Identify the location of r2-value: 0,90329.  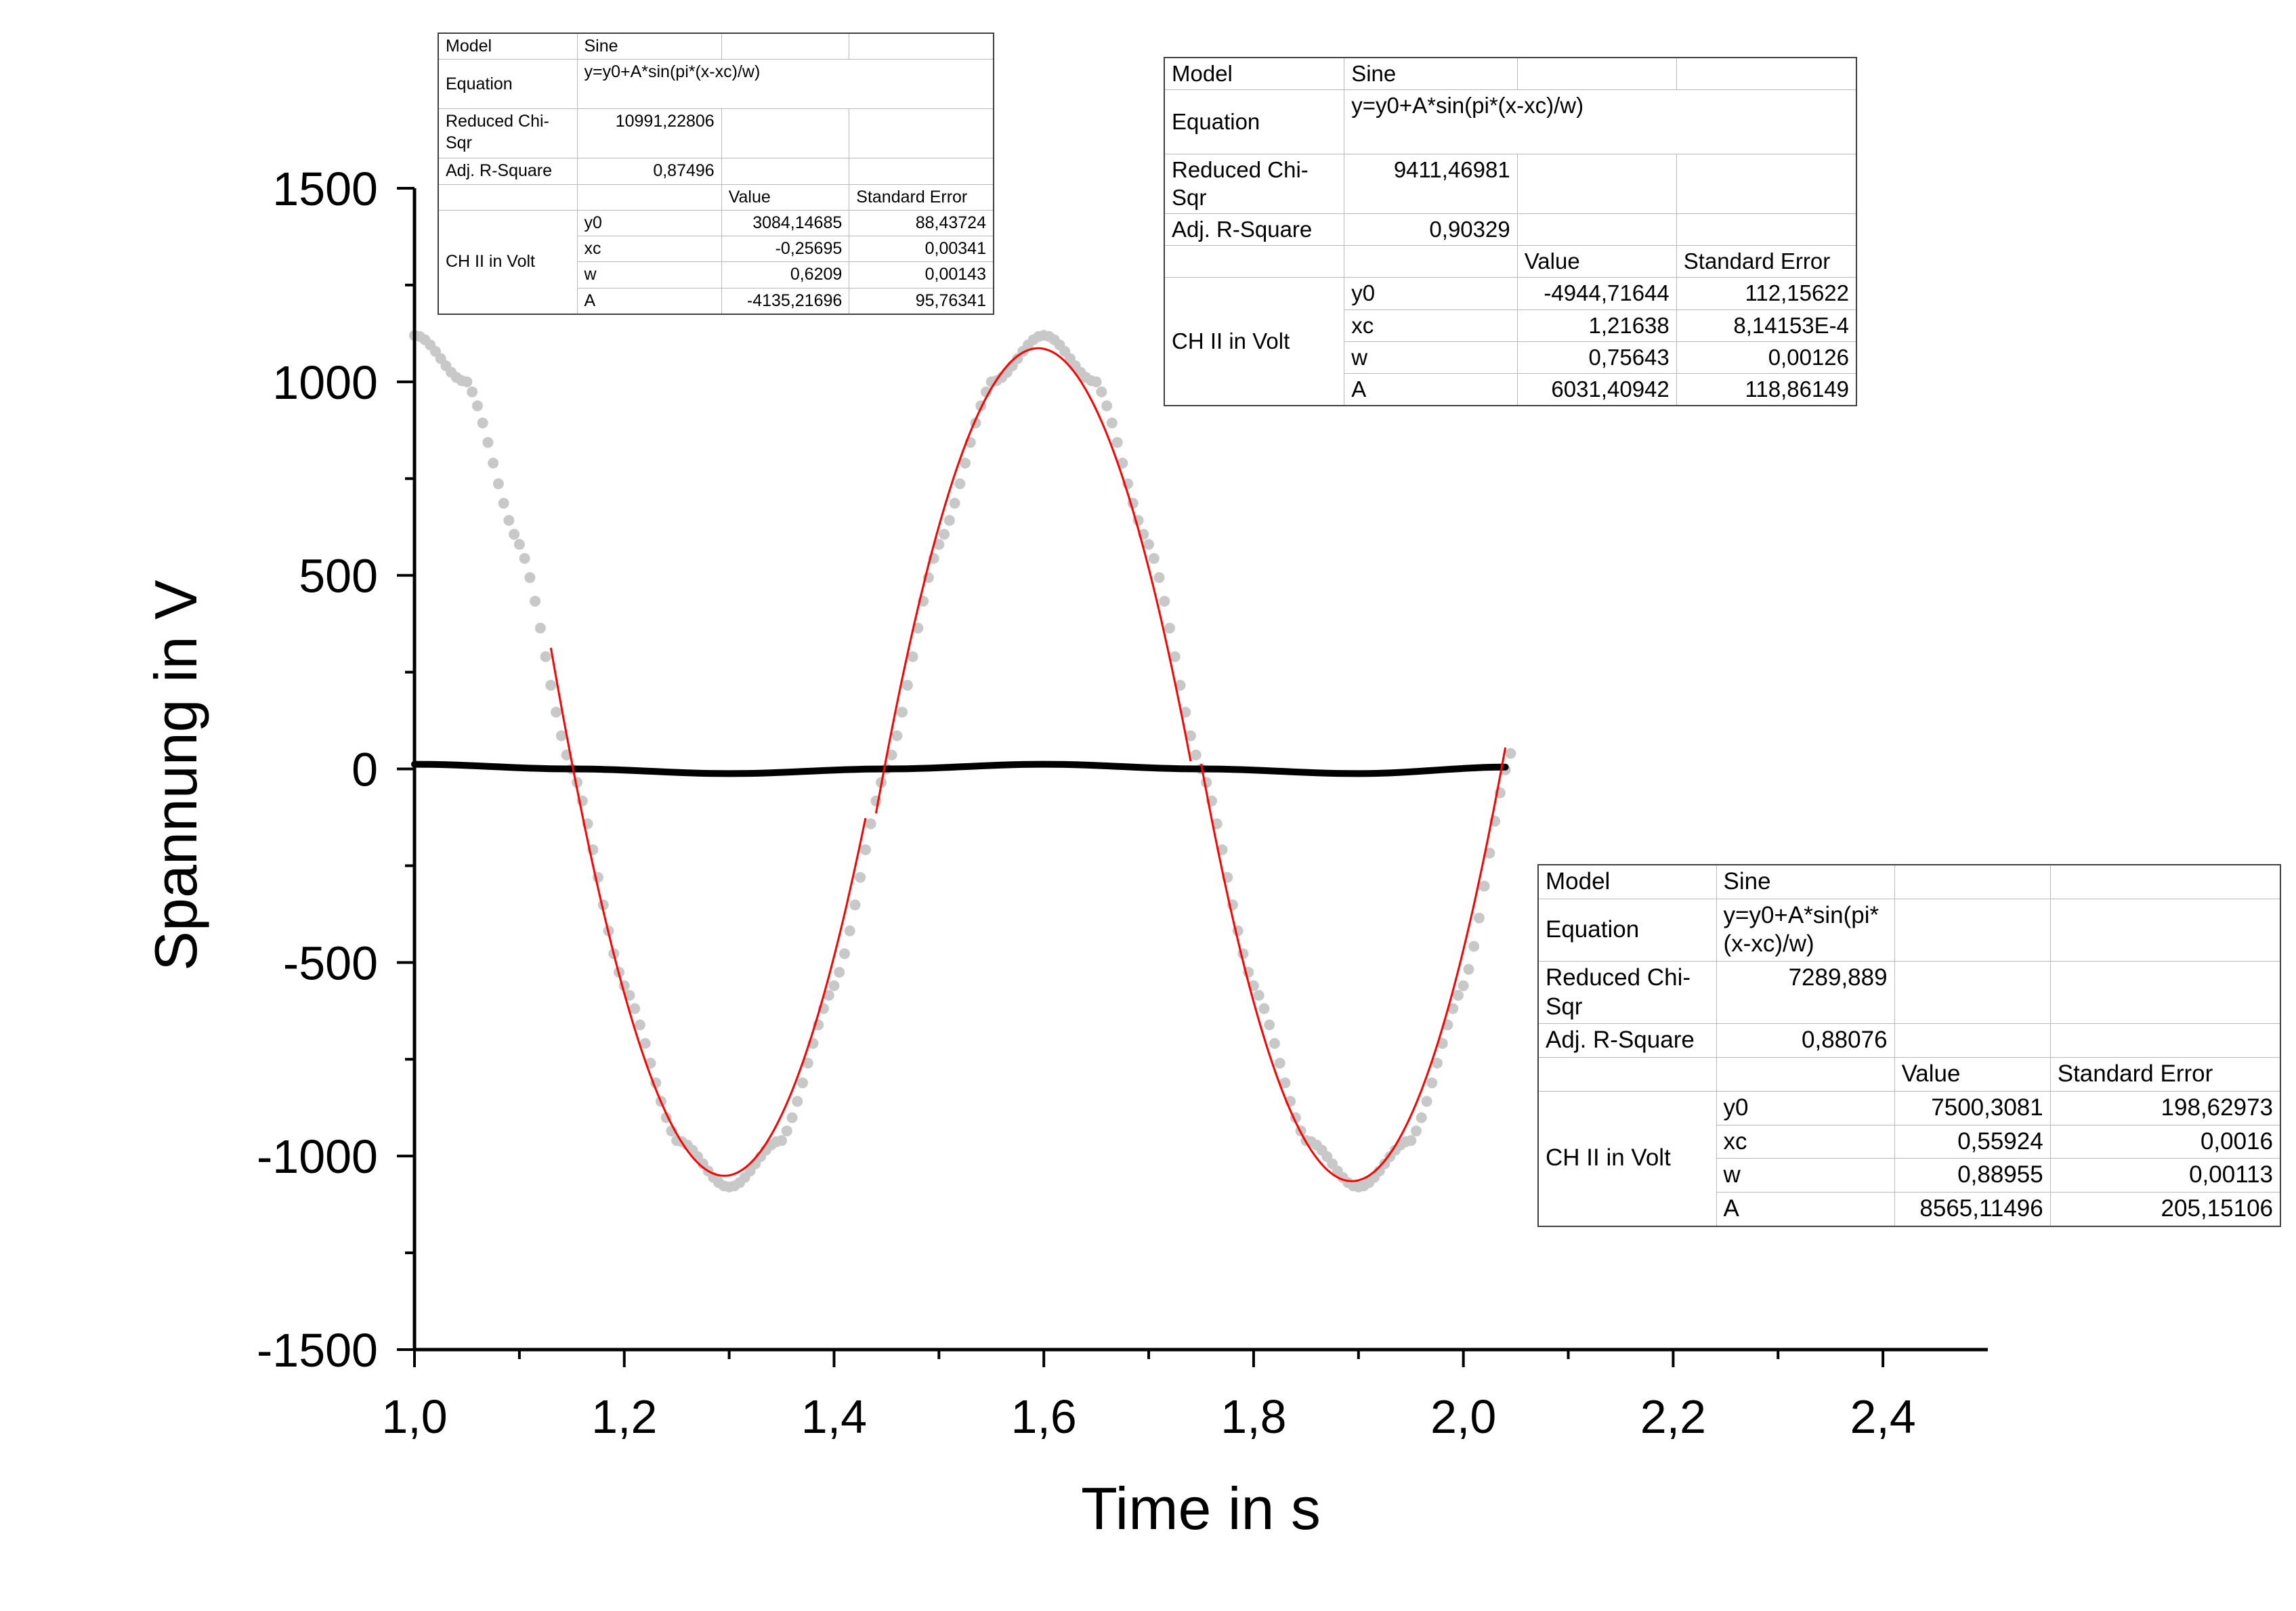
(1431, 229).